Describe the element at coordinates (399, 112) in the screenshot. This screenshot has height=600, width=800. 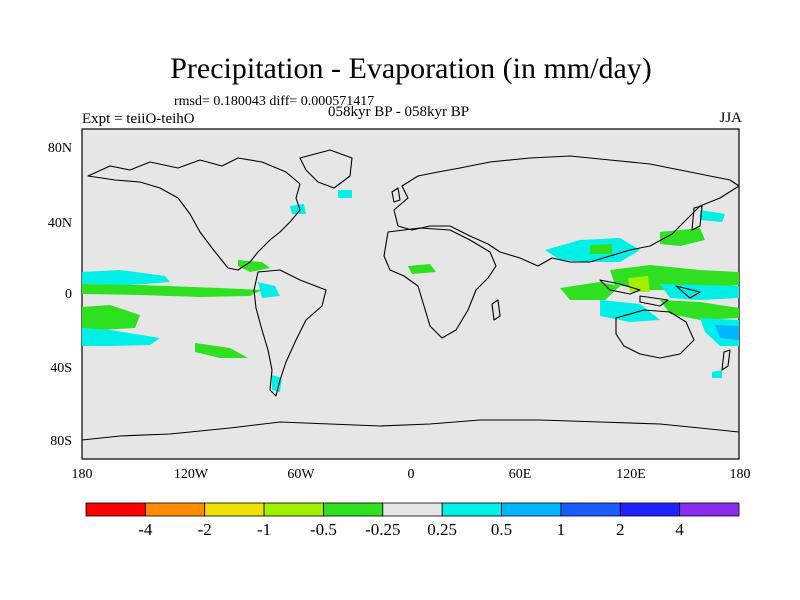
I see `periods-label: 058kyr BP - 058kyr BP` at that location.